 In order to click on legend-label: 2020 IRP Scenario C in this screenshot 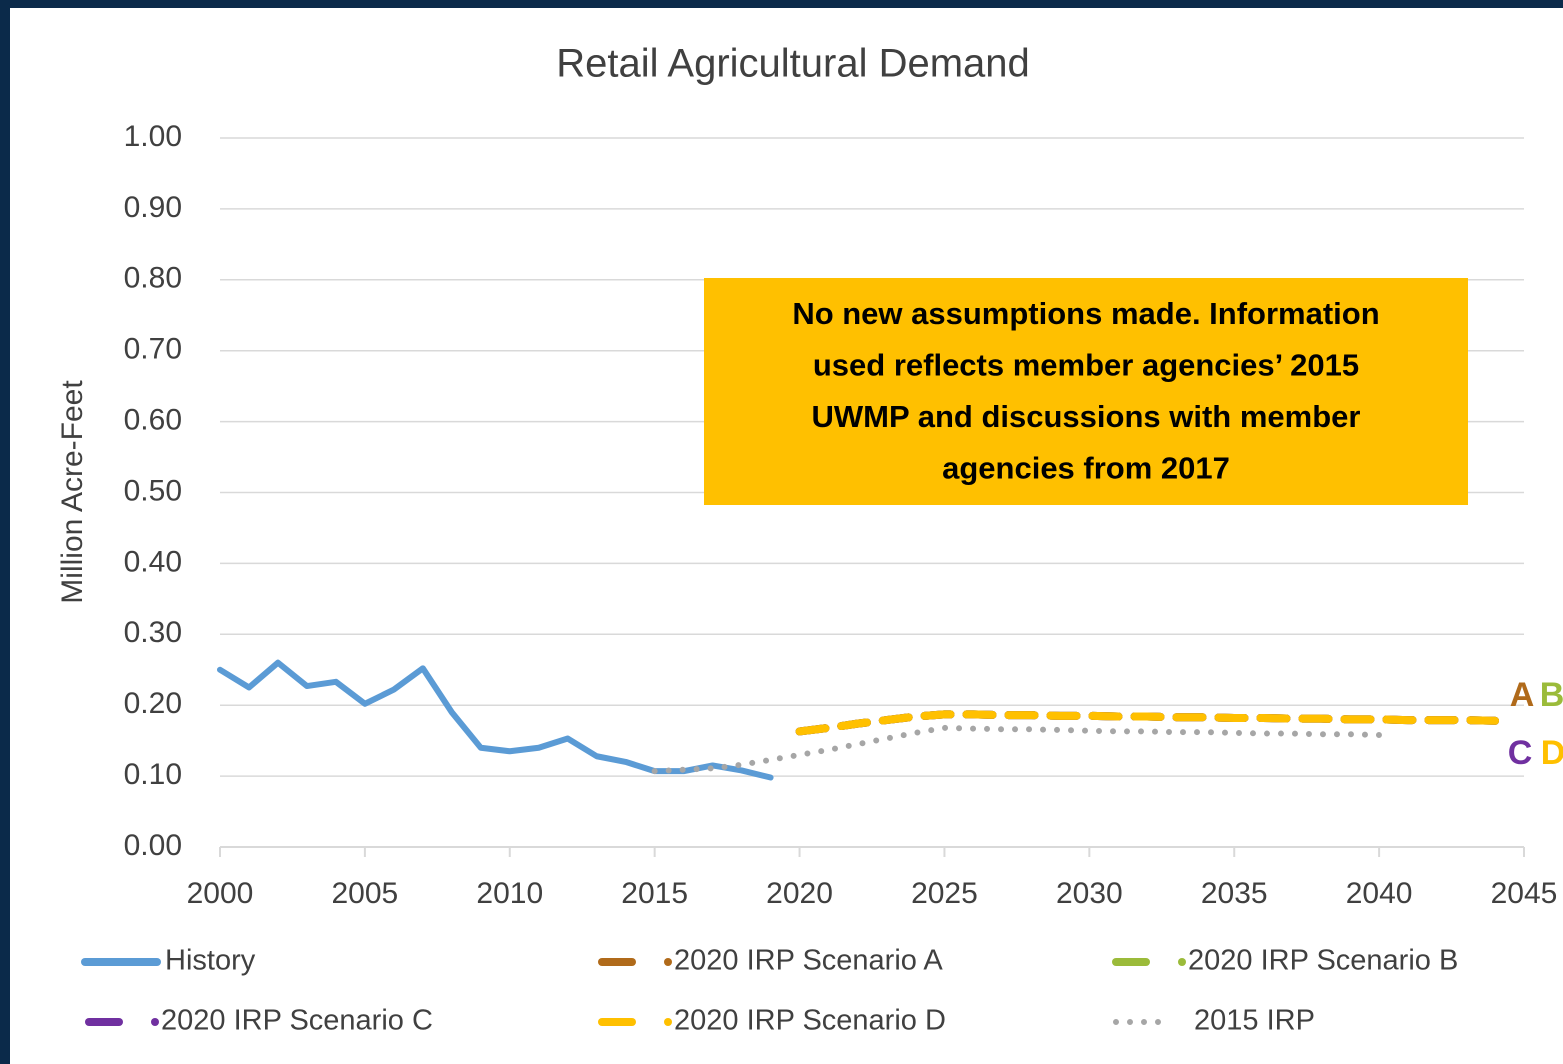, I will do `click(297, 1021)`.